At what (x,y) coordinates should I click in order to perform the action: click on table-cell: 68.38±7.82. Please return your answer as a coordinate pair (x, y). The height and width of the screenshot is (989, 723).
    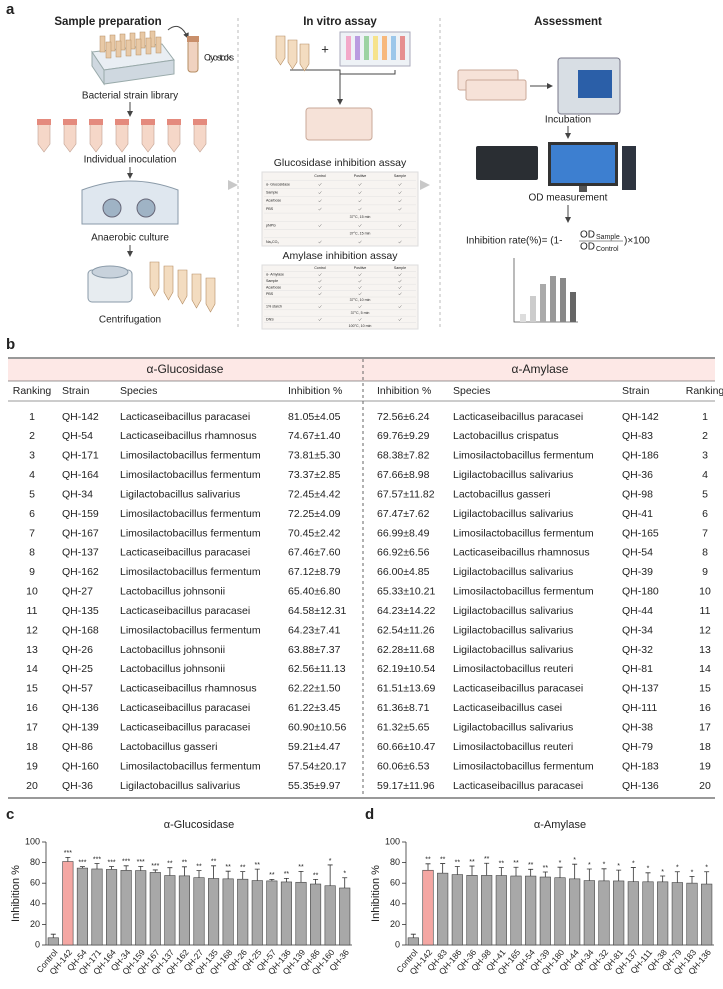
    Looking at the image, I should click on (403, 456).